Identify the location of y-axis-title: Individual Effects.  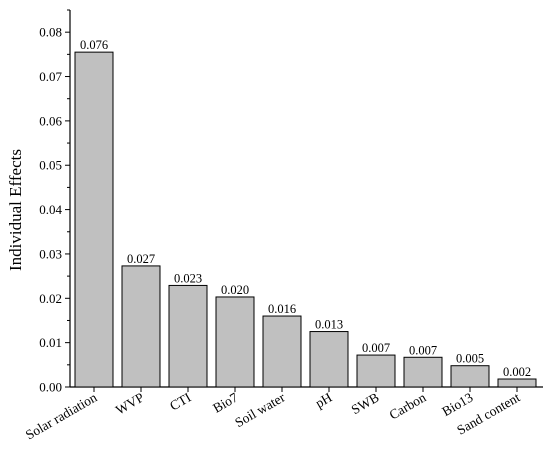
(15, 210).